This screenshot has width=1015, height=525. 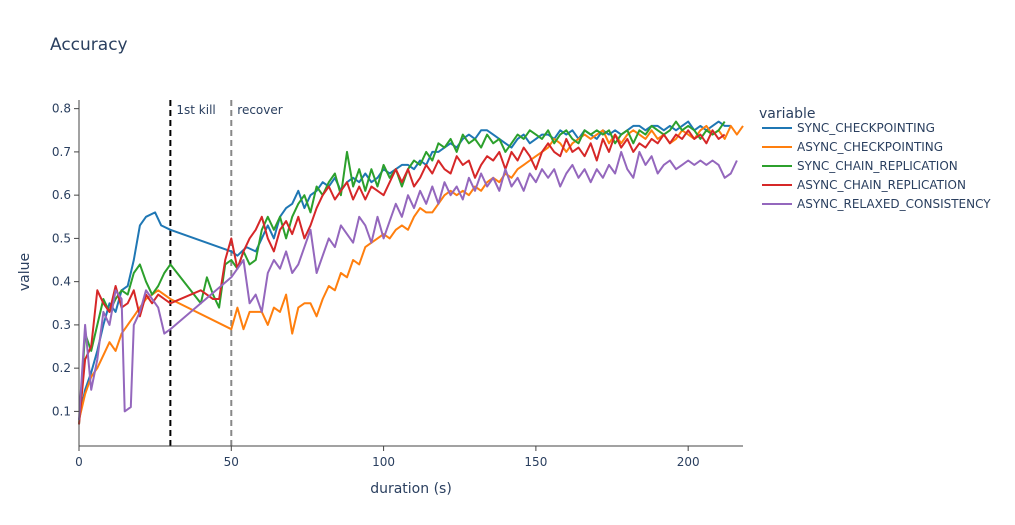 What do you see at coordinates (411, 489) in the screenshot?
I see `x-axis-title: duration (s)` at bounding box center [411, 489].